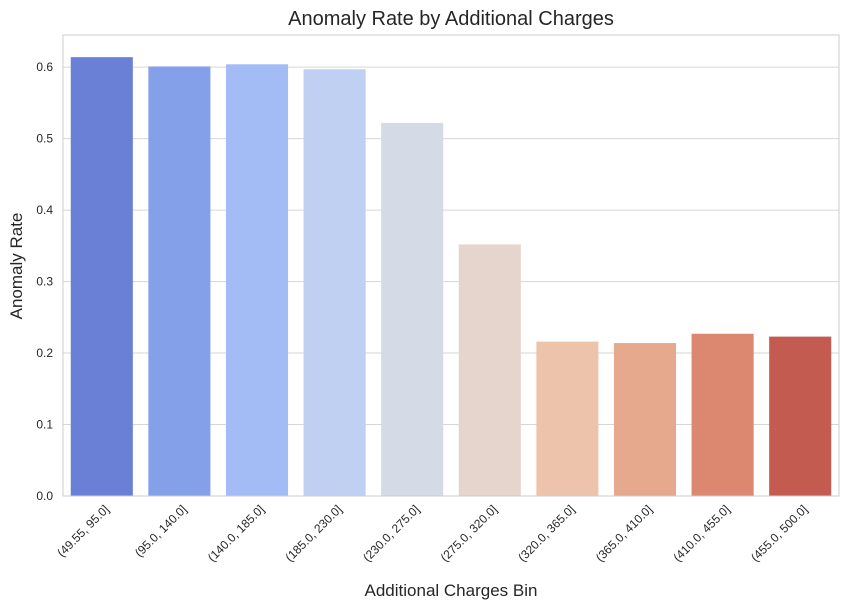 The height and width of the screenshot is (610, 847). I want to click on x-tick-label: (410.0, 455.0], so click(701, 533).